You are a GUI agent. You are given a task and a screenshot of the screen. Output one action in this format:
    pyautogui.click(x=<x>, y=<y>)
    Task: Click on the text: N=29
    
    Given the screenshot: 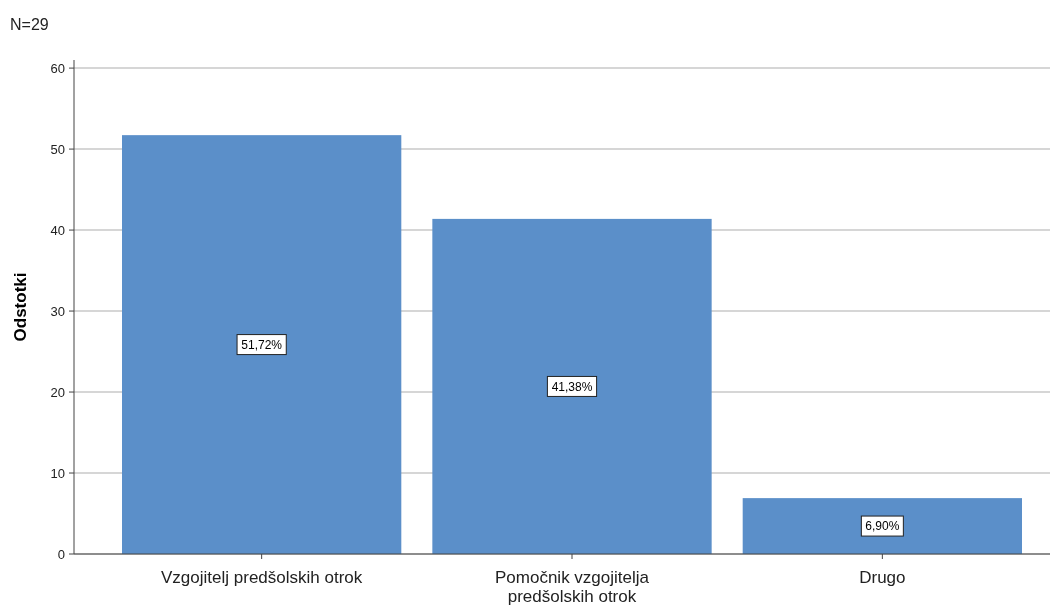 What is the action you would take?
    pyautogui.click(x=29, y=24)
    